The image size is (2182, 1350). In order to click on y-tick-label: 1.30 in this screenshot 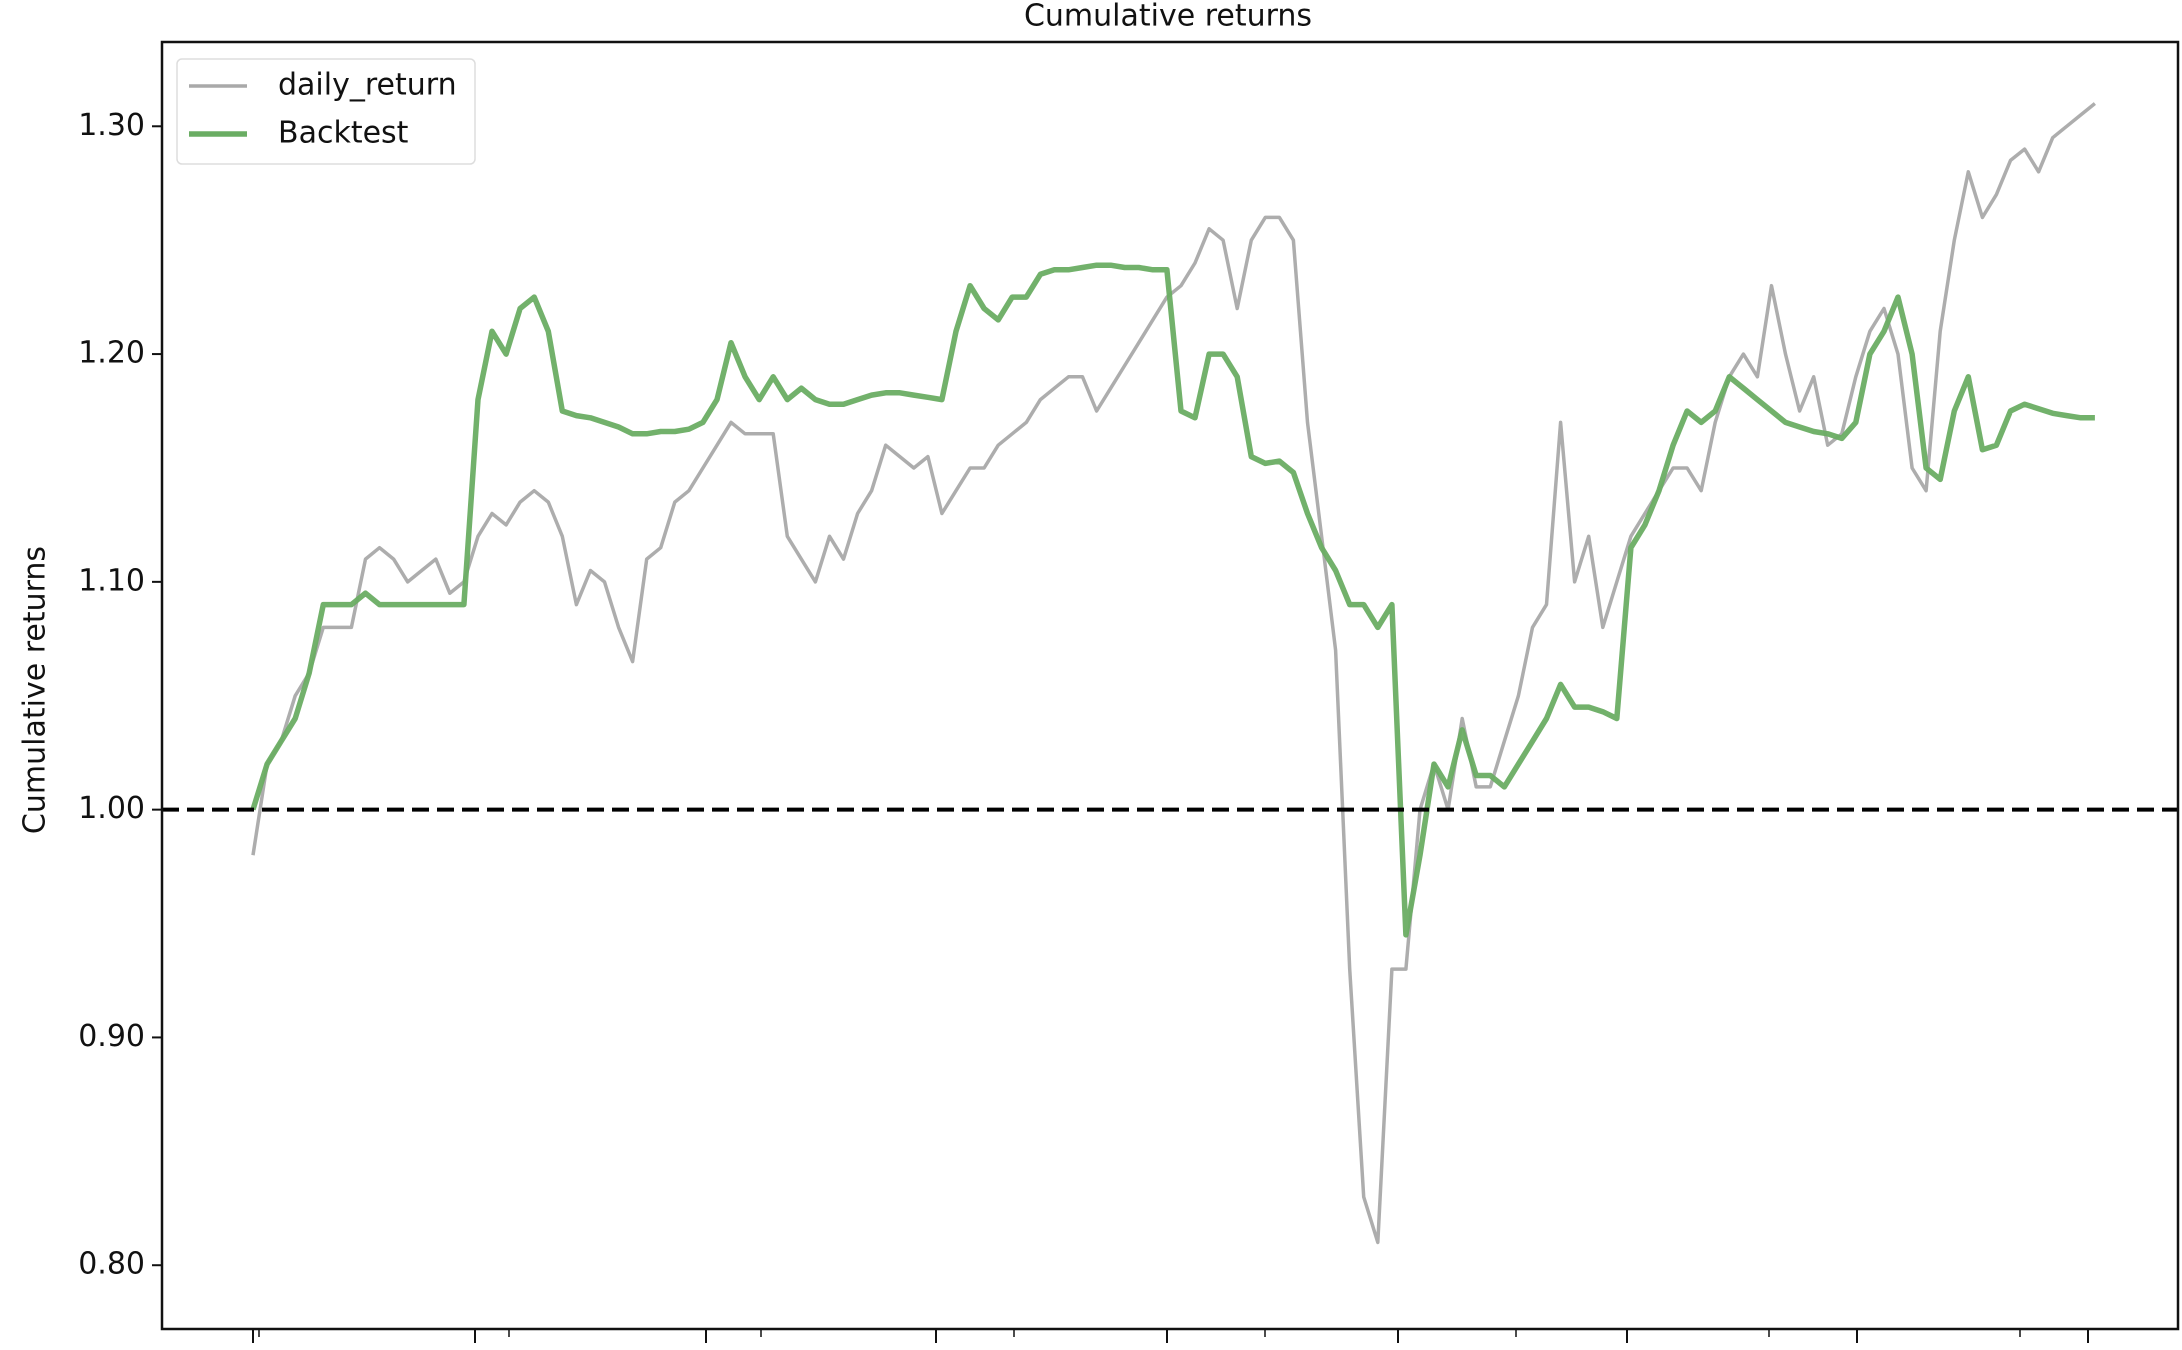, I will do `click(111, 125)`.